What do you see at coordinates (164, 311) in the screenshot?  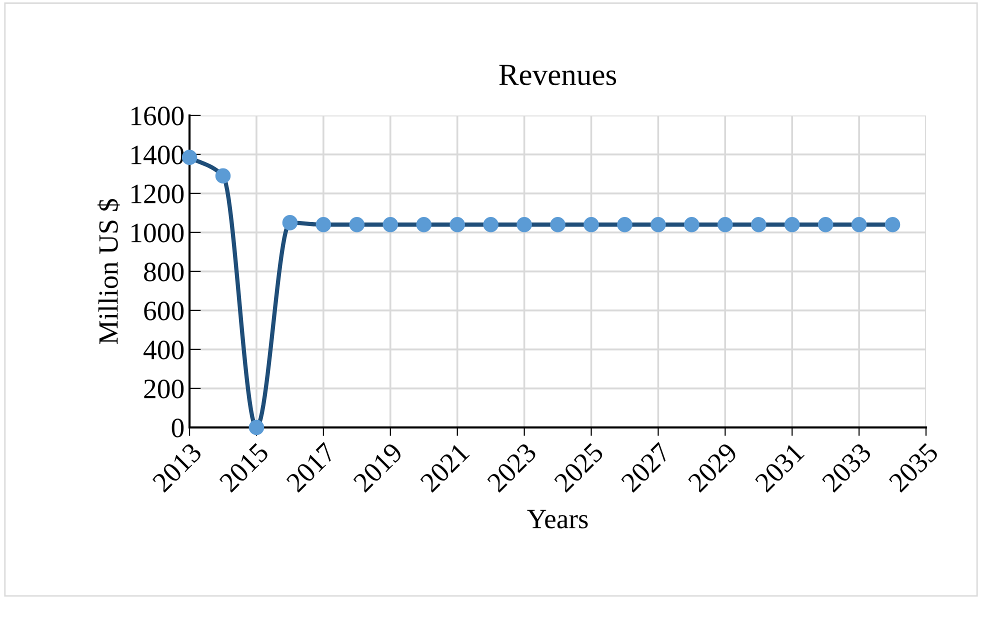 I see `y-tick-label: 600` at bounding box center [164, 311].